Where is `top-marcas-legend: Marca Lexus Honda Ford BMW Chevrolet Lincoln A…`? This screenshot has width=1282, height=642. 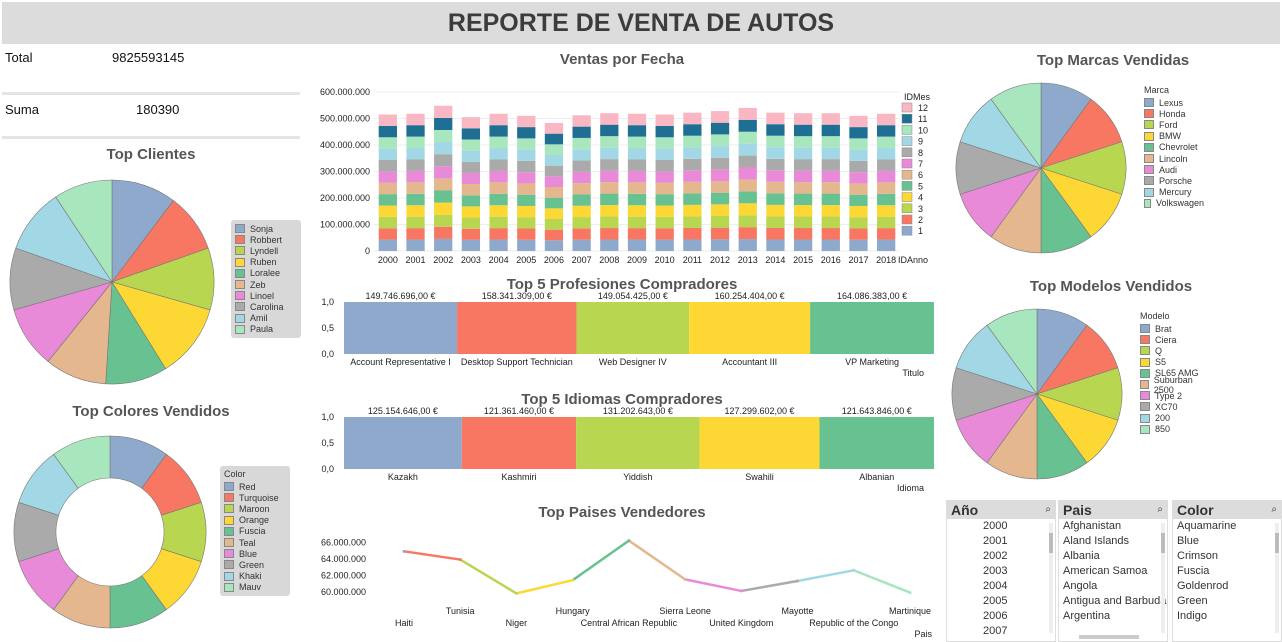
top-marcas-legend: Marca Lexus Honda Ford BMW Chevrolet Lincoln A… is located at coordinates (1174, 147).